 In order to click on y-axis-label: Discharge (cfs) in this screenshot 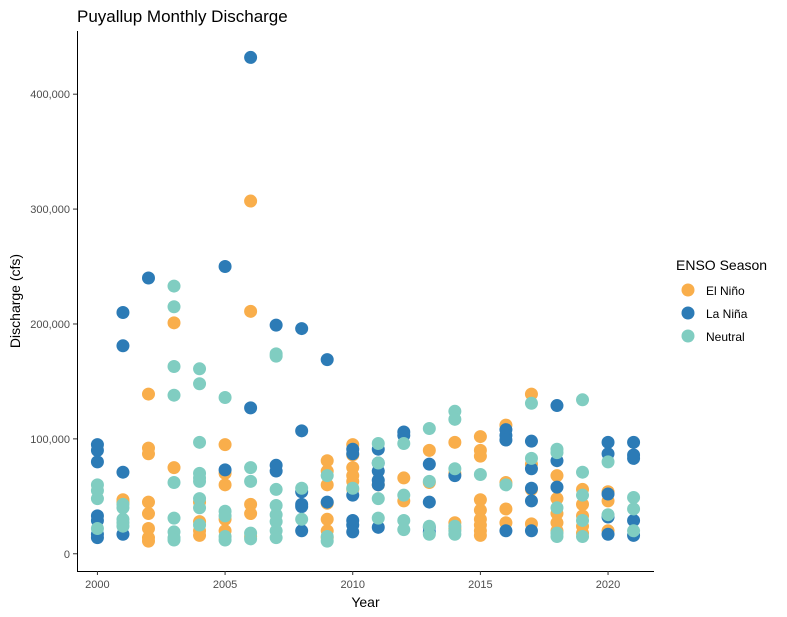, I will do `click(15, 301)`.